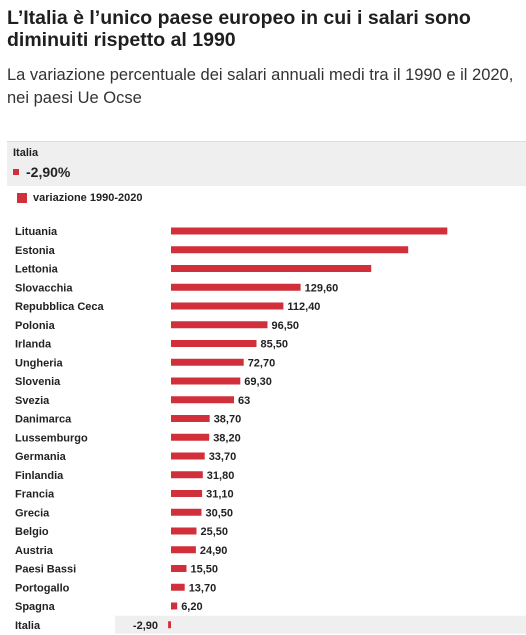 The height and width of the screenshot is (635, 526). I want to click on value-label-germania: 33,70, so click(223, 457).